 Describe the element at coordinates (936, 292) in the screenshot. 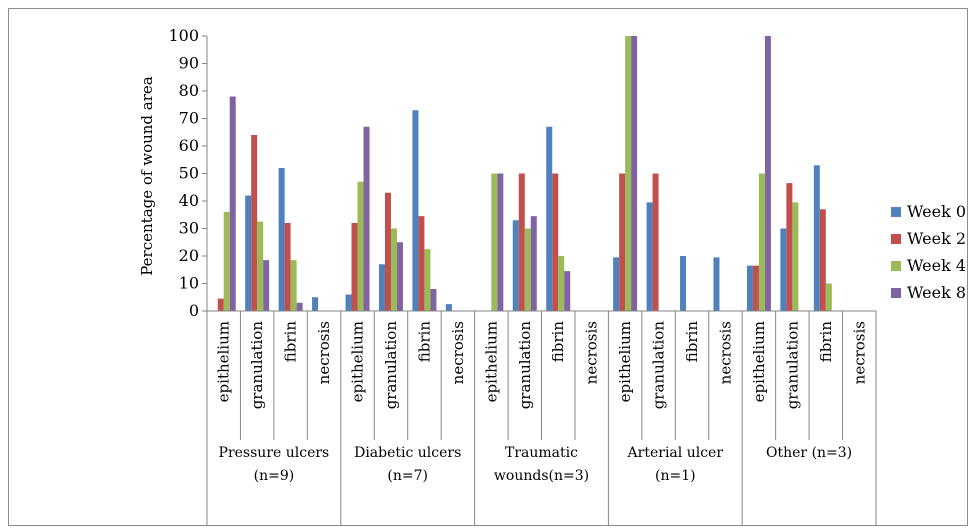

I see `legend-label: Week 8` at that location.